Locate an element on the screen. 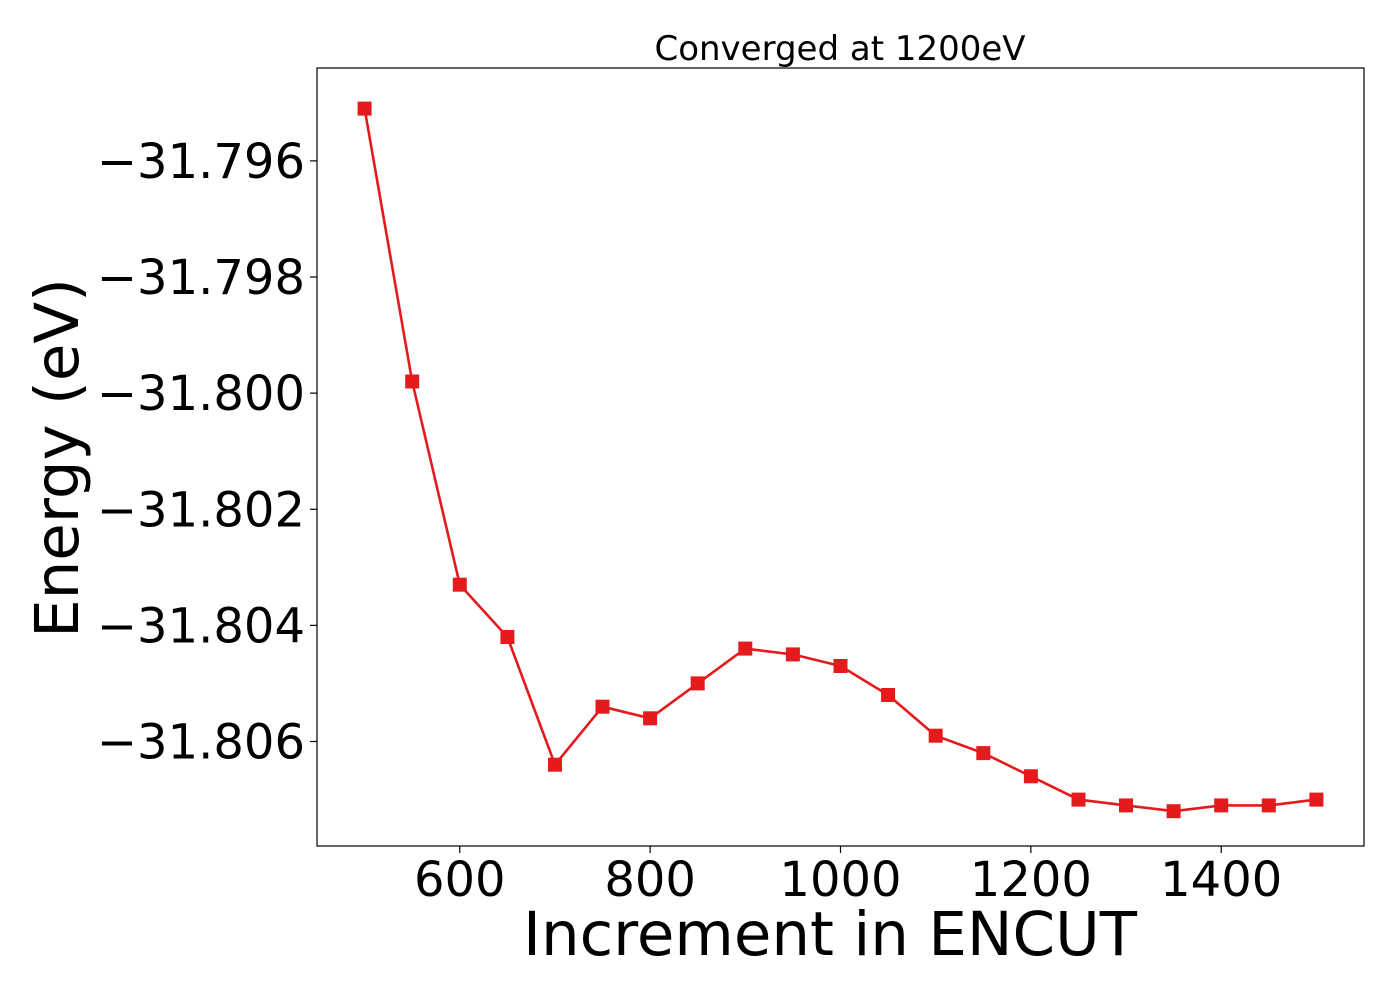 This screenshot has height=1000, width=1400. y-tick-label: −31.802 is located at coordinates (201, 510).